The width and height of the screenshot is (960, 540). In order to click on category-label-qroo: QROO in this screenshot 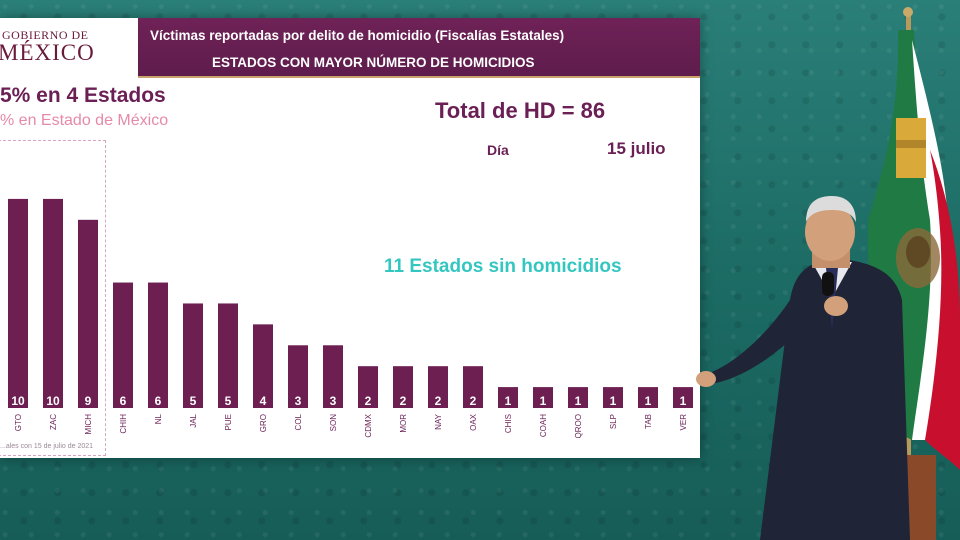, I will do `click(578, 426)`.